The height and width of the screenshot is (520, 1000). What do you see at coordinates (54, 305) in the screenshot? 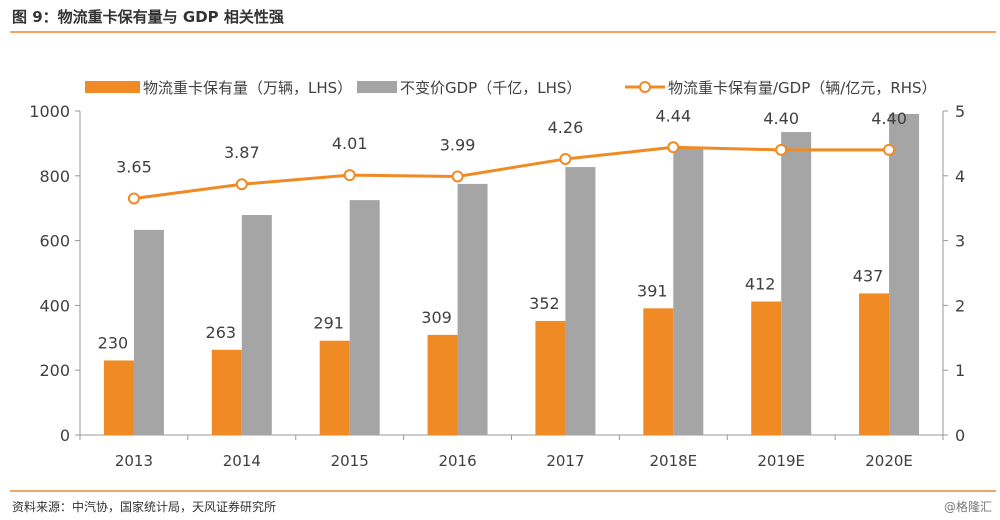
I see `left-tick-label: 400` at bounding box center [54, 305].